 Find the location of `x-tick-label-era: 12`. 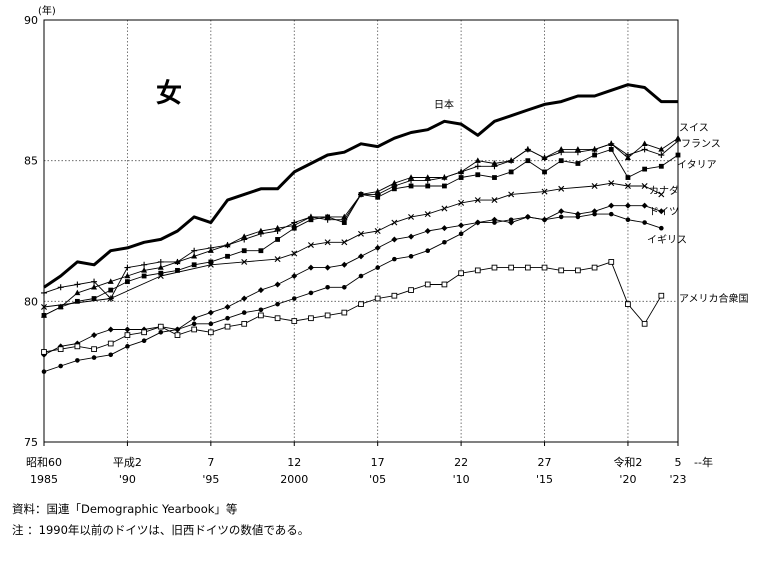

x-tick-label-era: 12 is located at coordinates (294, 462).